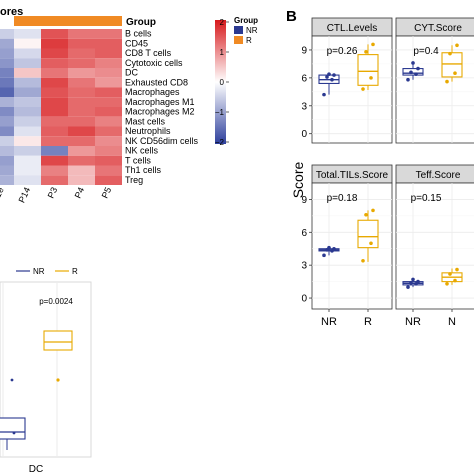 This screenshot has width=474, height=474. I want to click on heatmap-row-label: NK CD56dim cells, so click(162, 141).